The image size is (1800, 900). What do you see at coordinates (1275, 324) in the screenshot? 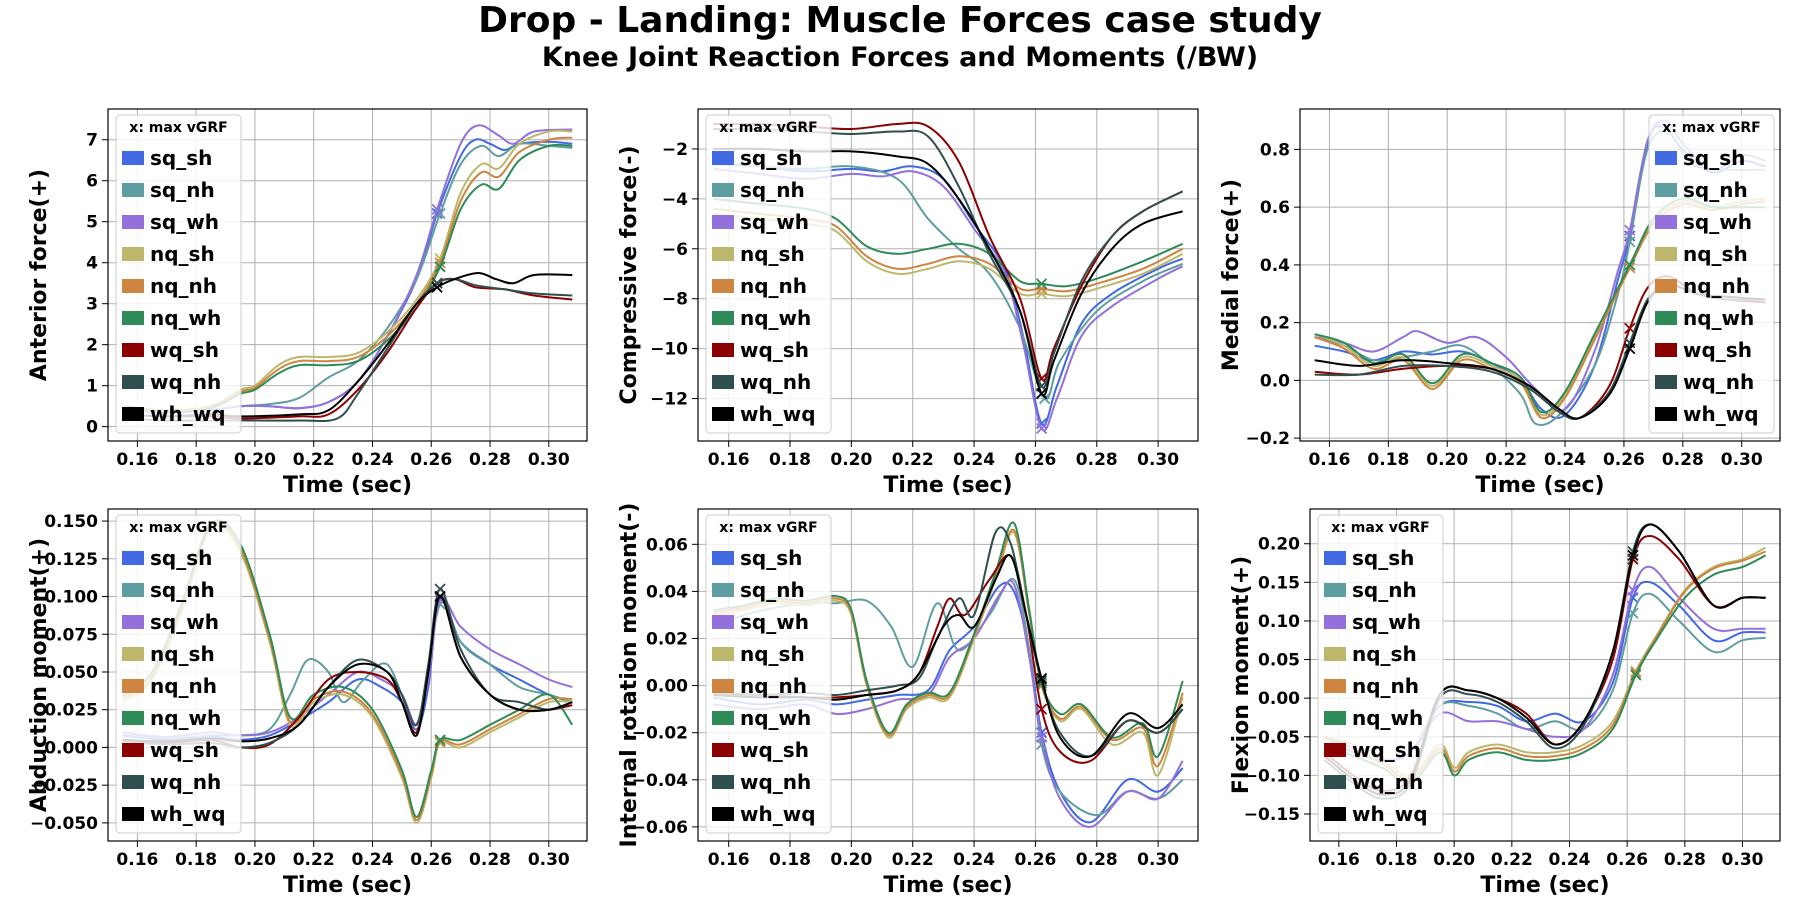
I see `y-tick-label: 0.2` at bounding box center [1275, 324].